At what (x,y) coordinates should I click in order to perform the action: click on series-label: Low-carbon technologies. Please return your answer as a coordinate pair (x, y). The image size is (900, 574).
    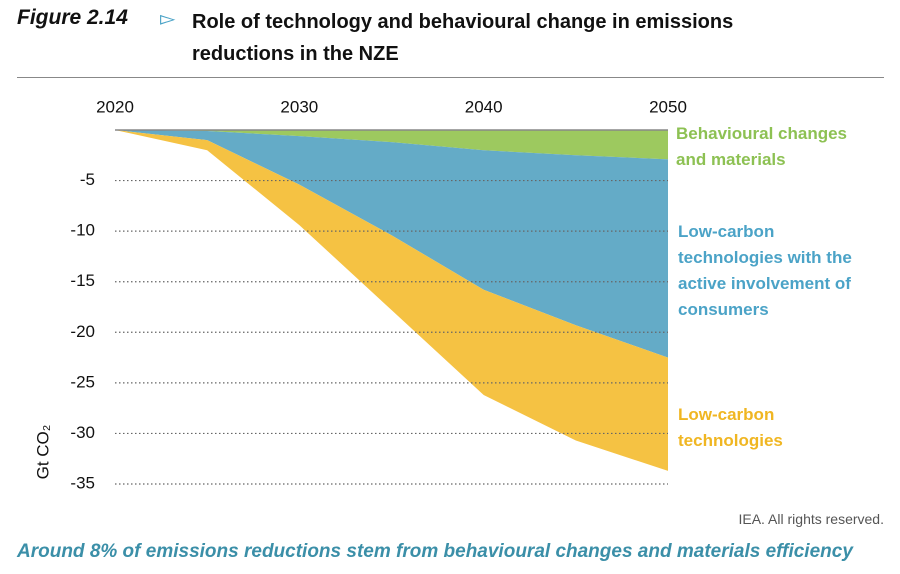
    Looking at the image, I should click on (730, 427).